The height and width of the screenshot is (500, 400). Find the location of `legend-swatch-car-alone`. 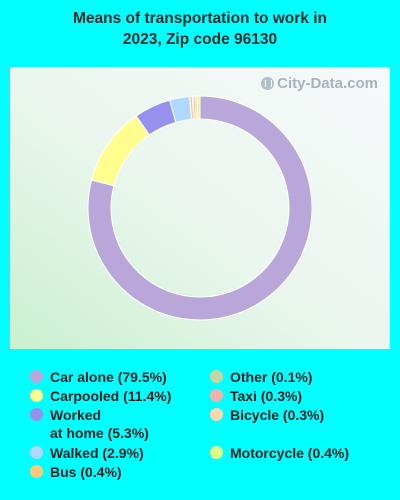

legend-swatch-car-alone is located at coordinates (36, 376).